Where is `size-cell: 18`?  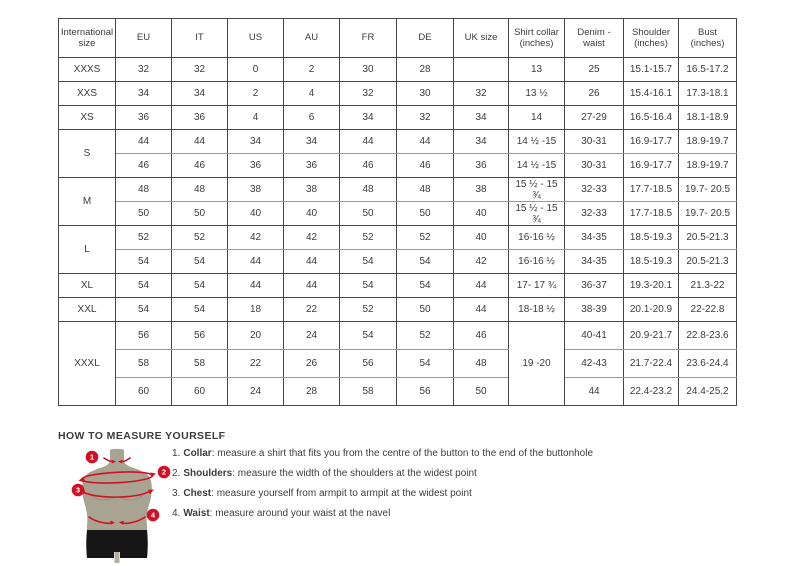
size-cell: 18 is located at coordinates (255, 309).